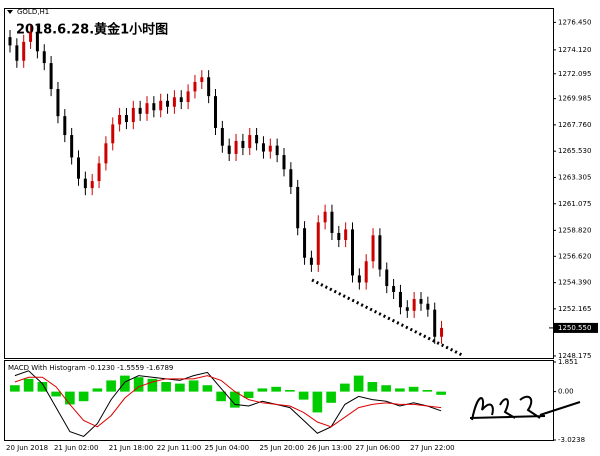 Image resolution: width=600 pixels, height=456 pixels. I want to click on y-tick-label: 1269.985, so click(574, 99).